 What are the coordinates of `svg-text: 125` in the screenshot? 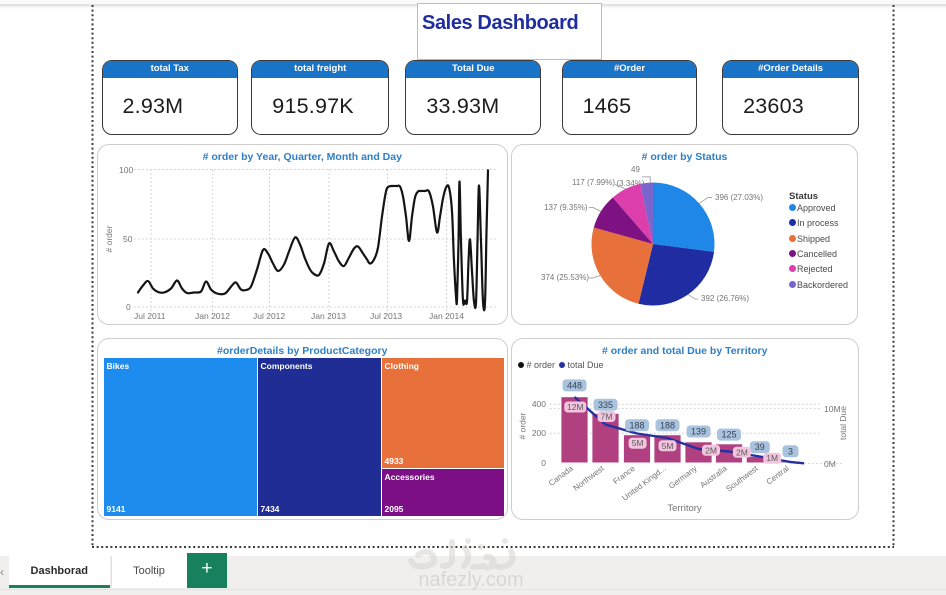 It's located at (728, 435).